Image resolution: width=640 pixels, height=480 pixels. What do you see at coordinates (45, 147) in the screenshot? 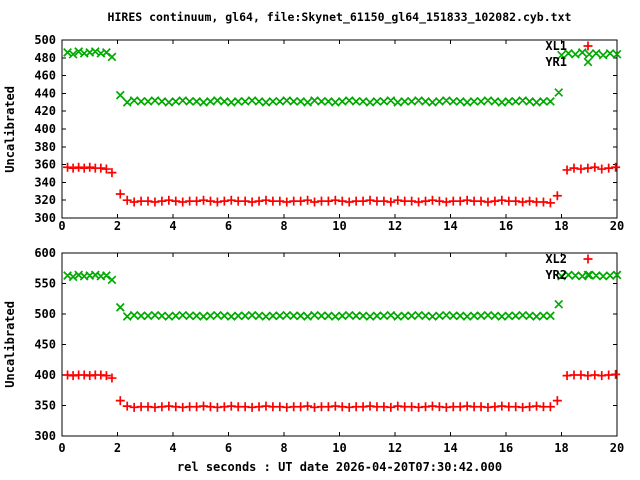
I see `y-tick-label: 380` at bounding box center [45, 147].